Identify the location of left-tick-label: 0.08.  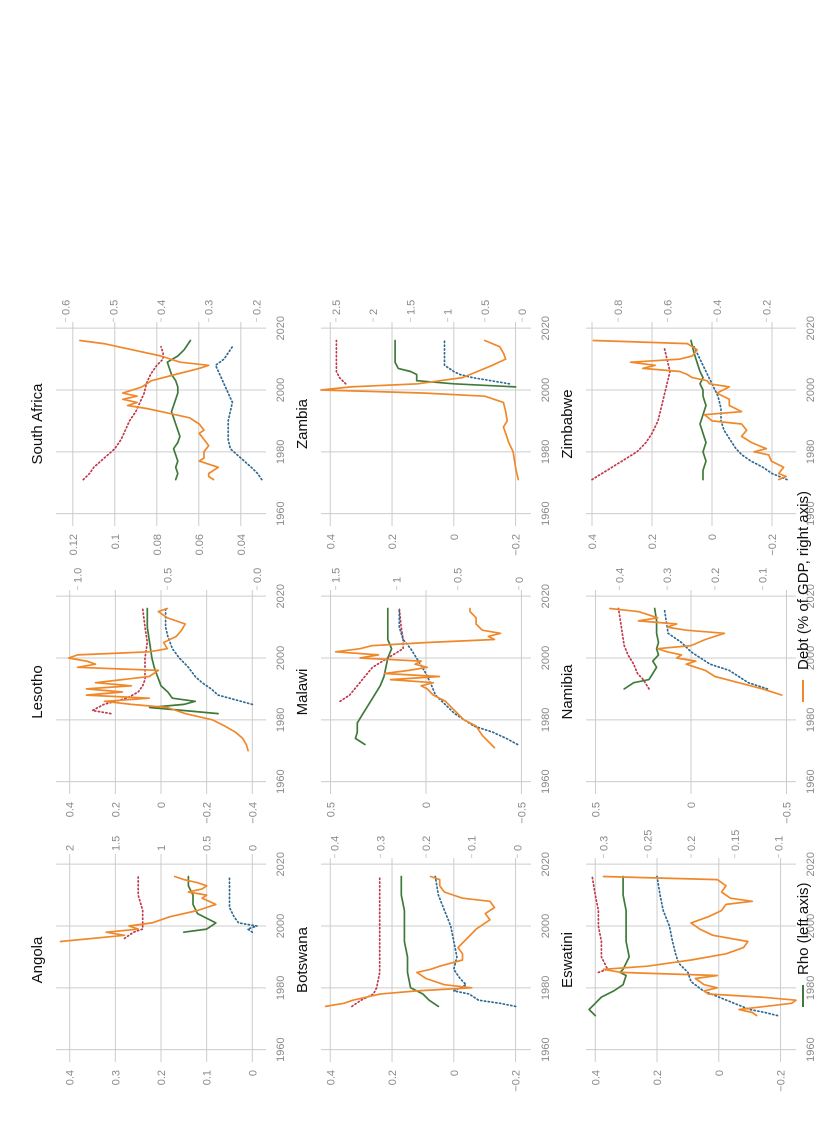
(158, 544).